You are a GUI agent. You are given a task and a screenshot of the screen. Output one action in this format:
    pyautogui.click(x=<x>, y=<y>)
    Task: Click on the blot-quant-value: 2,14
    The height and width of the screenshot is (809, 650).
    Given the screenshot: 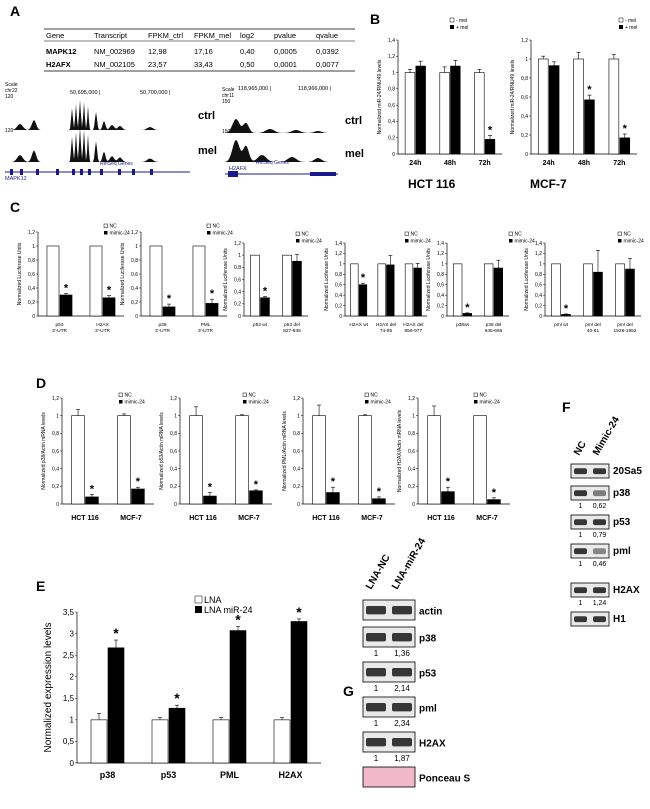 What is the action you would take?
    pyautogui.click(x=402, y=688)
    